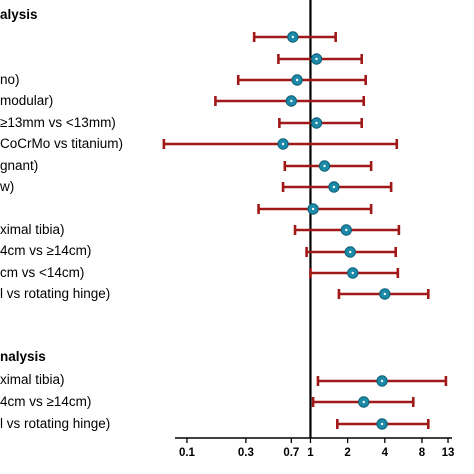 This screenshot has height=474, width=474. Describe the element at coordinates (23, 356) in the screenshot. I see `section-header-multivariate: nalysis` at that location.